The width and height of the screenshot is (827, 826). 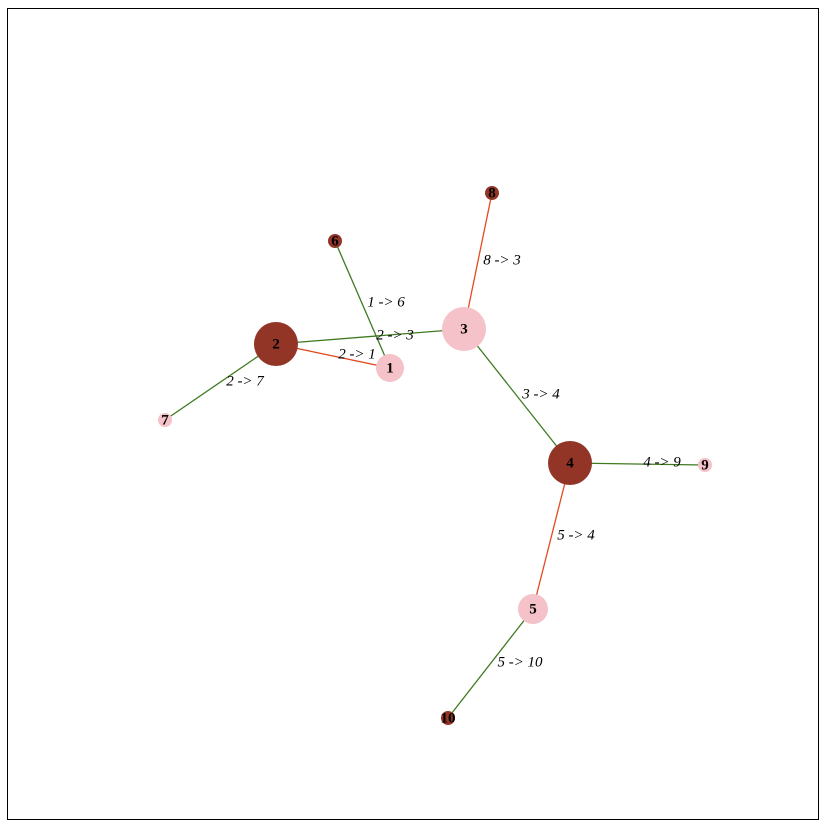 I want to click on edge-label-4-9: 4 -> 9, so click(x=662, y=462).